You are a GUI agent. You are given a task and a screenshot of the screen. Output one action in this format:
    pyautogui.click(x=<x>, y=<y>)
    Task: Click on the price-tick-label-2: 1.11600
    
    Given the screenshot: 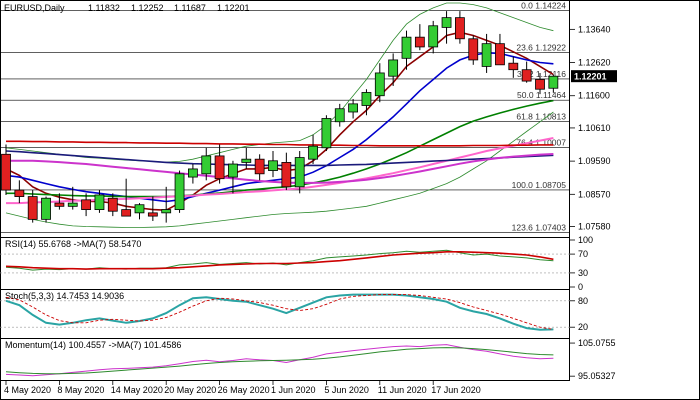 What is the action you would take?
    pyautogui.click(x=594, y=96)
    